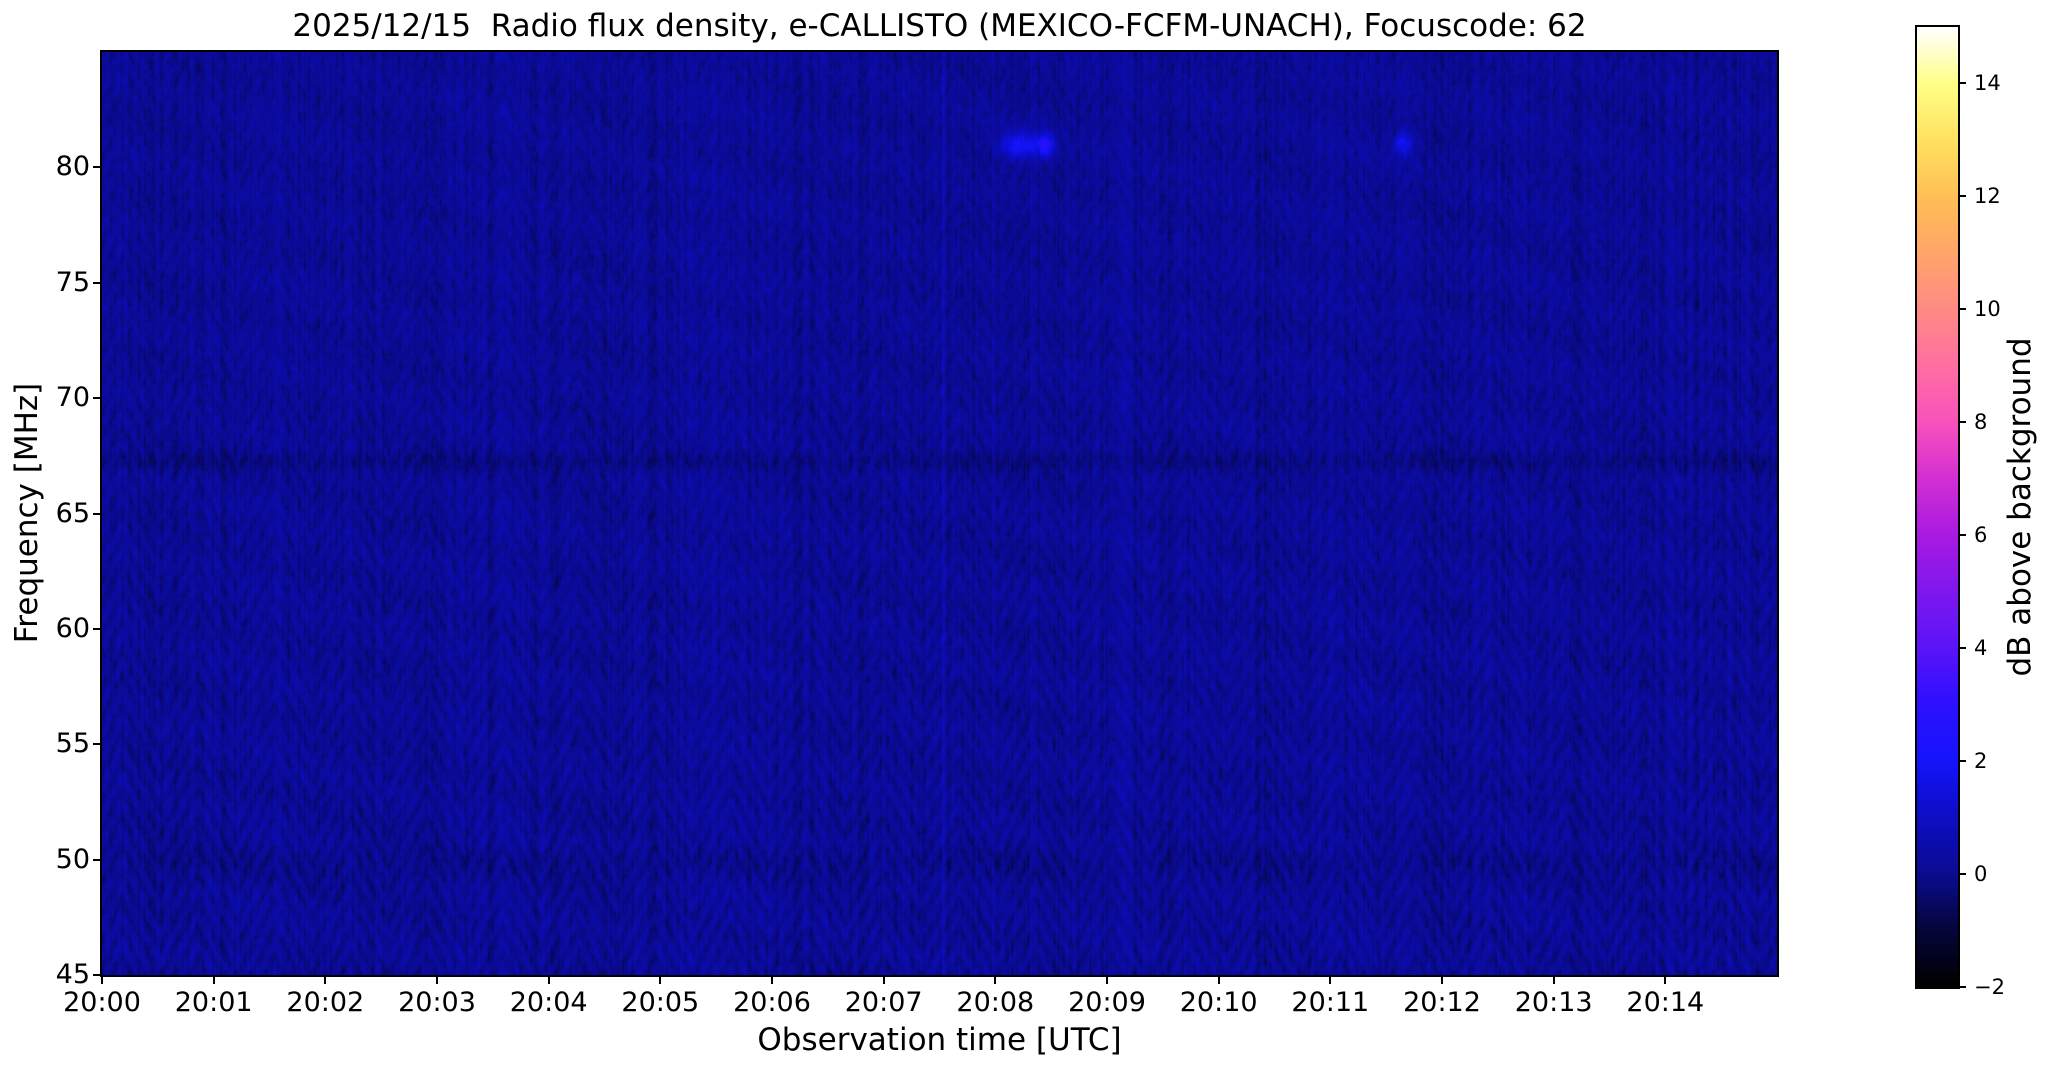 This screenshot has height=1067, width=2047. Describe the element at coordinates (1981, 422) in the screenshot. I see `colorbar-tick-label: 8` at that location.